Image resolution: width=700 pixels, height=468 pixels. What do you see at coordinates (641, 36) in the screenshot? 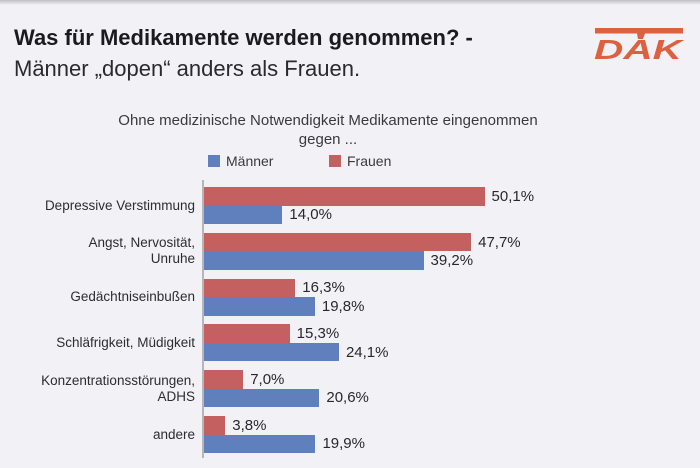
I see `dak-logo-a-apex` at bounding box center [641, 36].